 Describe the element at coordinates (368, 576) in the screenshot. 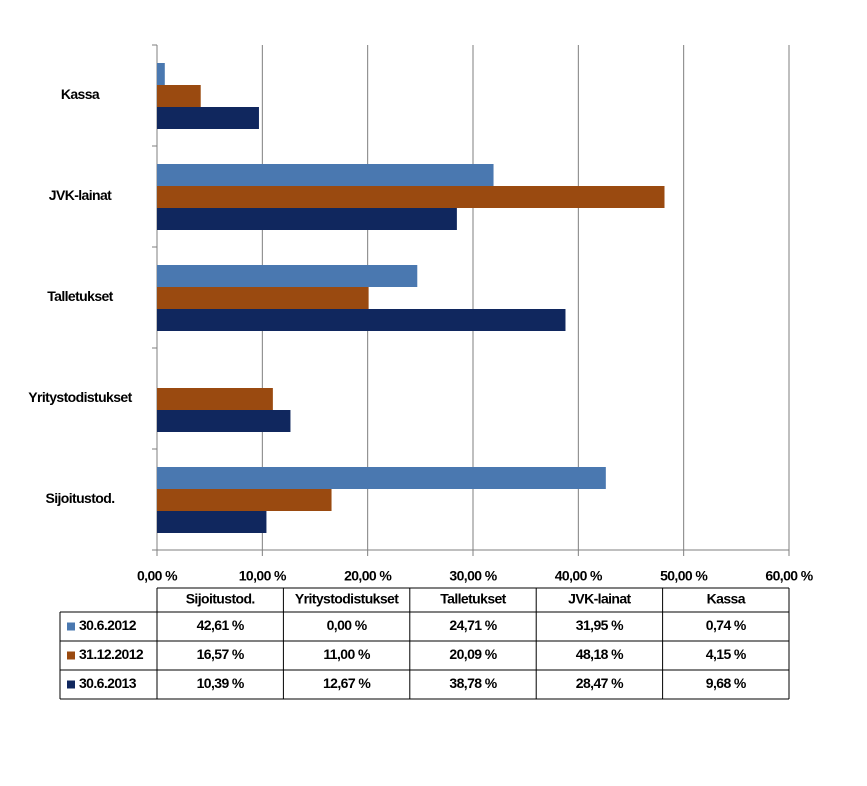

I see `x-tick-label: 20,00 %` at that location.